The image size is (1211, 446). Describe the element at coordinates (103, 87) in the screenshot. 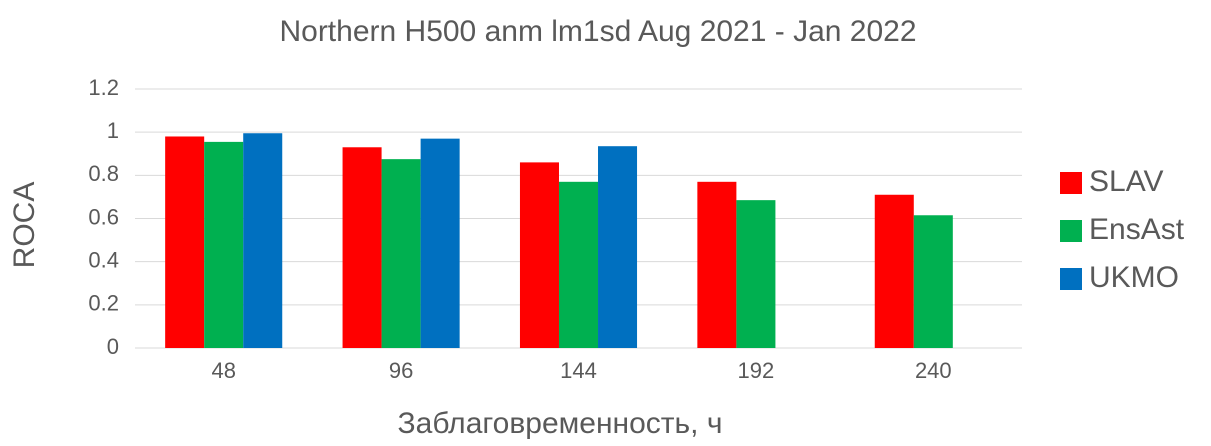

I see `y-tick-label: 1.2` at that location.